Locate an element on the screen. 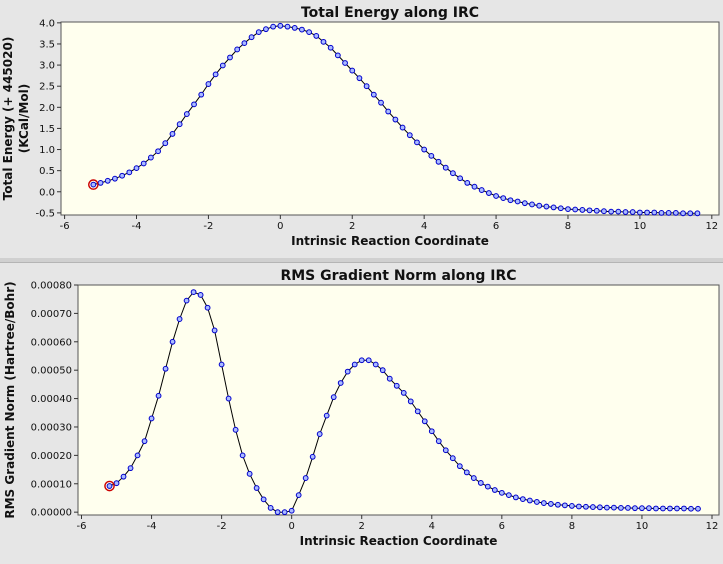 This screenshot has height=564, width=723. y-tick-label: 0.00010 is located at coordinates (51, 484).